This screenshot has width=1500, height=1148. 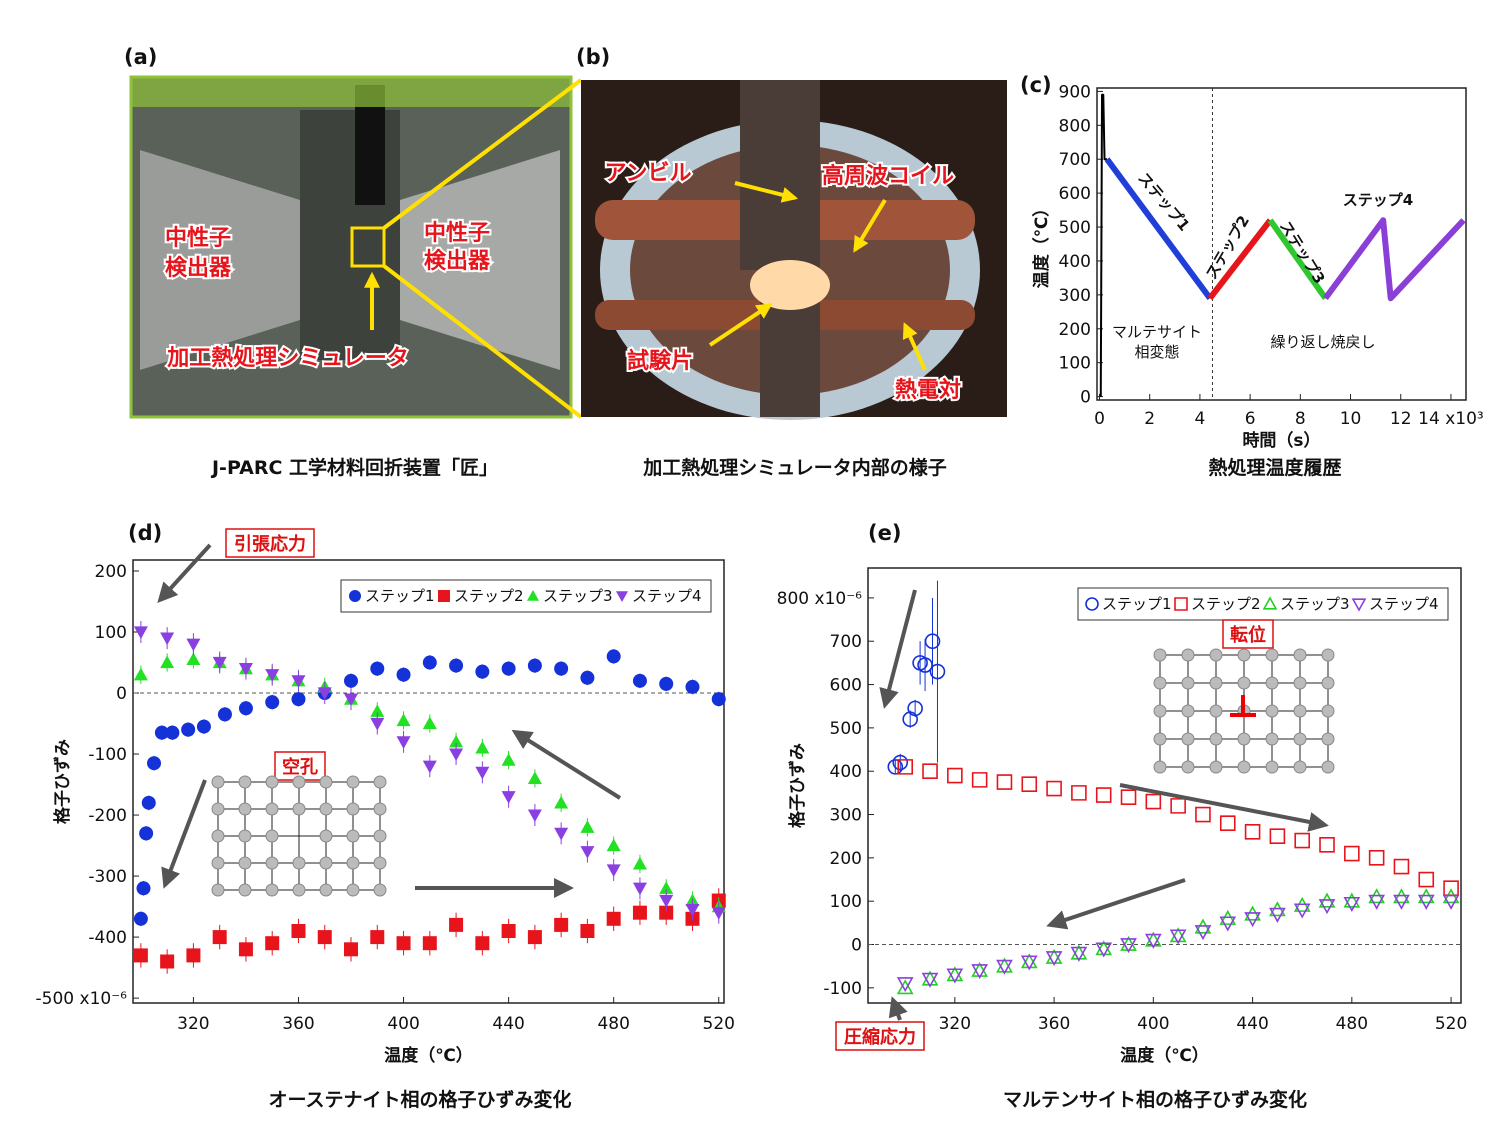 I want to click on annotation-box, so click(x=880, y=1036).